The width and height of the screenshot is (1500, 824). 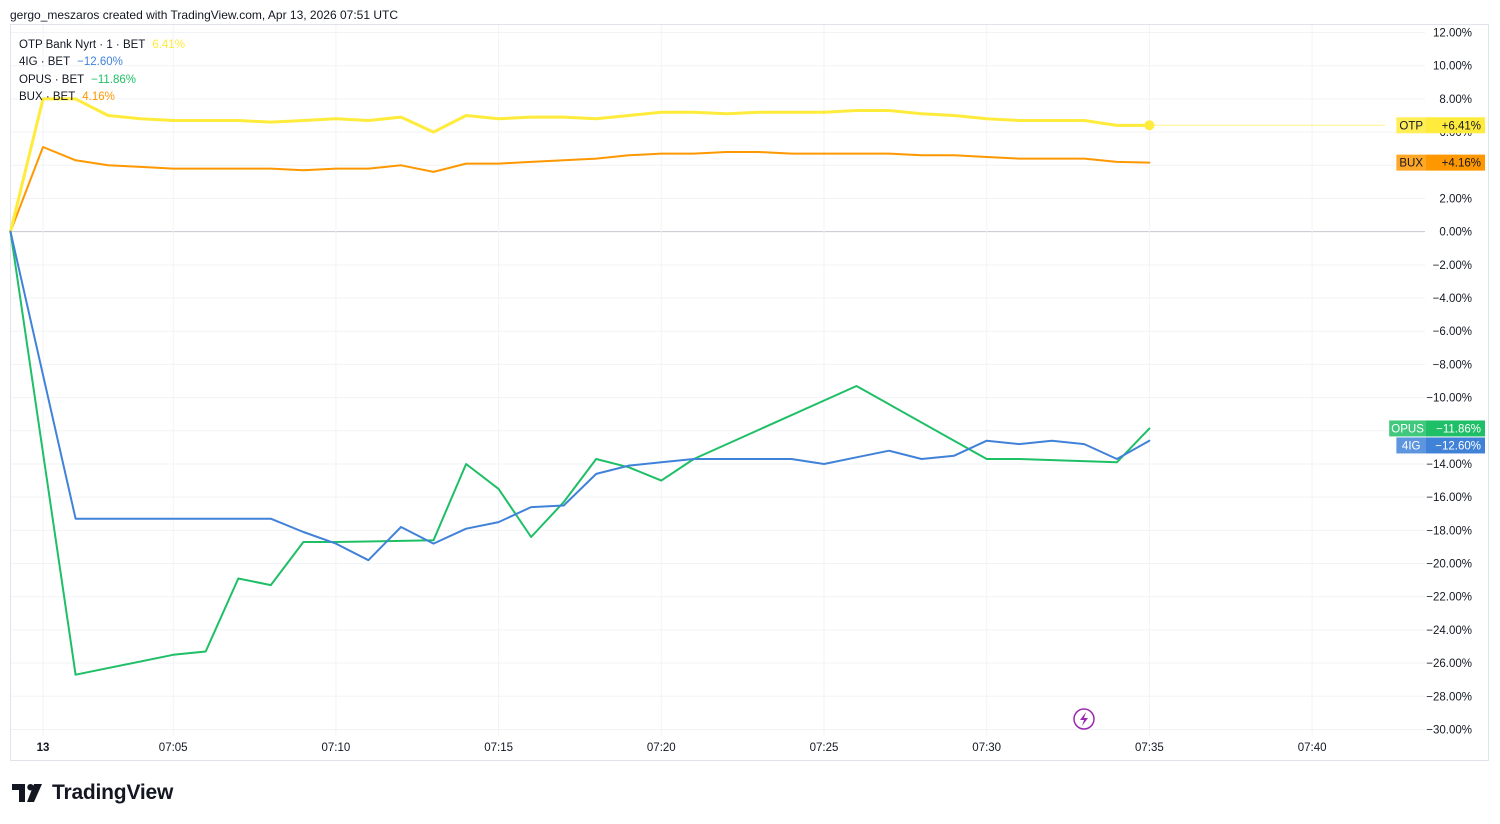 I want to click on x-tick-label: 07:20, so click(x=661, y=748).